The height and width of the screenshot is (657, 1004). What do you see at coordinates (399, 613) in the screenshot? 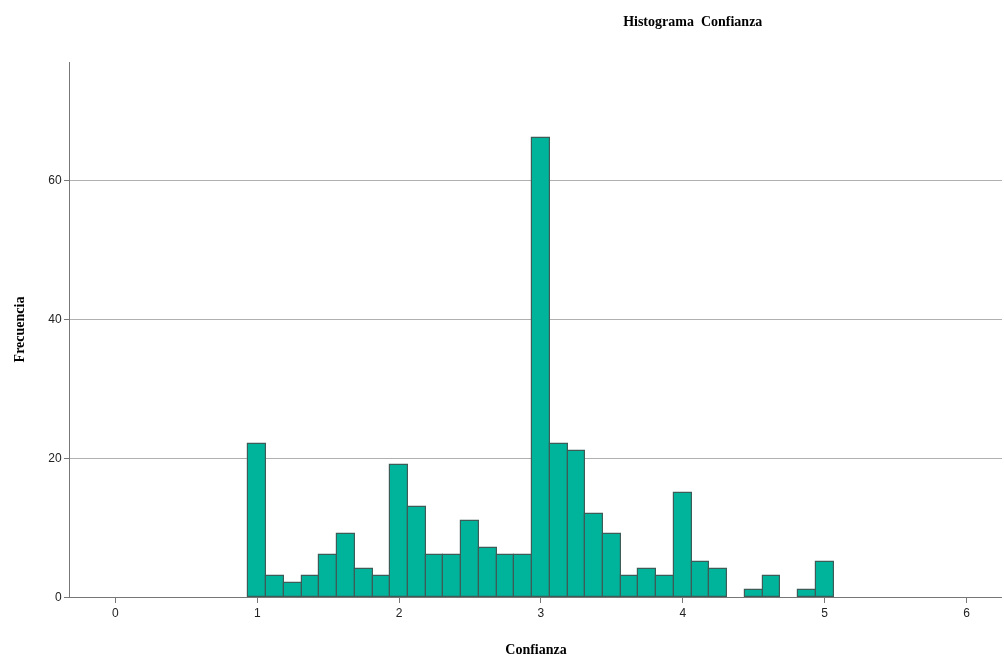
I see `x-tick-label: 2` at bounding box center [399, 613].